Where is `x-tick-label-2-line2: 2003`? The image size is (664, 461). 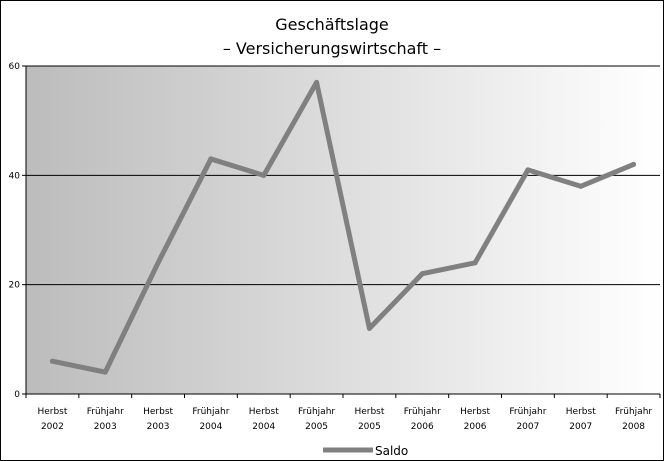
x-tick-label-2-line2: 2003 is located at coordinates (158, 427).